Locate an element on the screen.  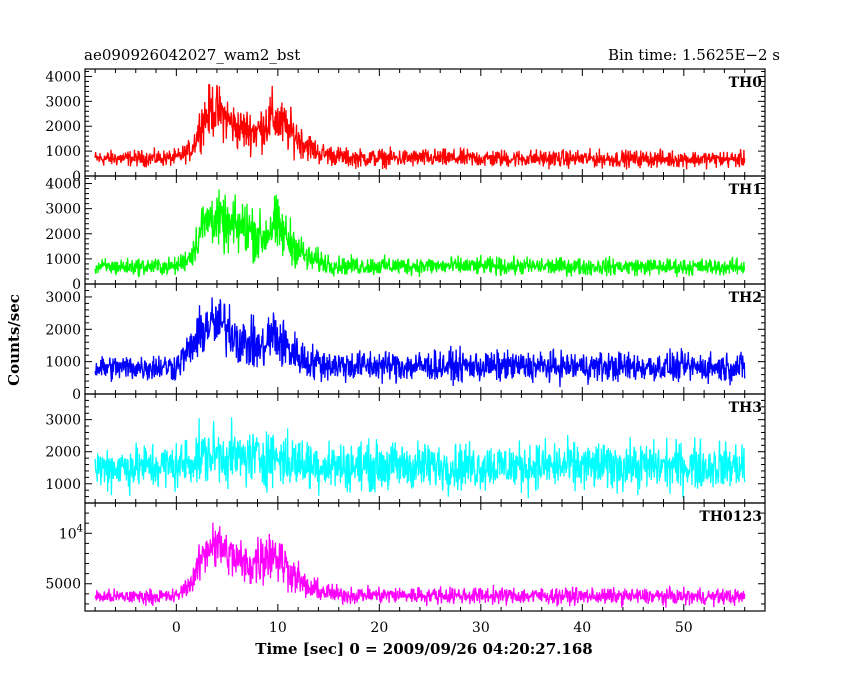
x-tick-label: 20 is located at coordinates (379, 628).